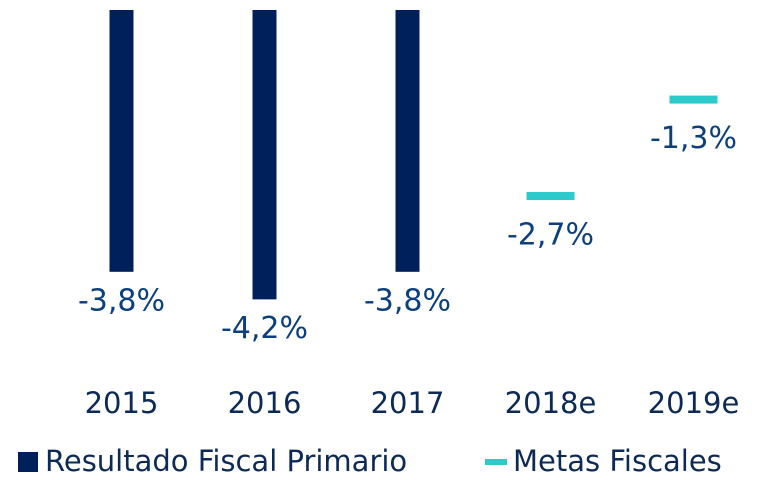 Image resolution: width=770 pixels, height=480 pixels. I want to click on value-label: -4,2%, so click(264, 328).